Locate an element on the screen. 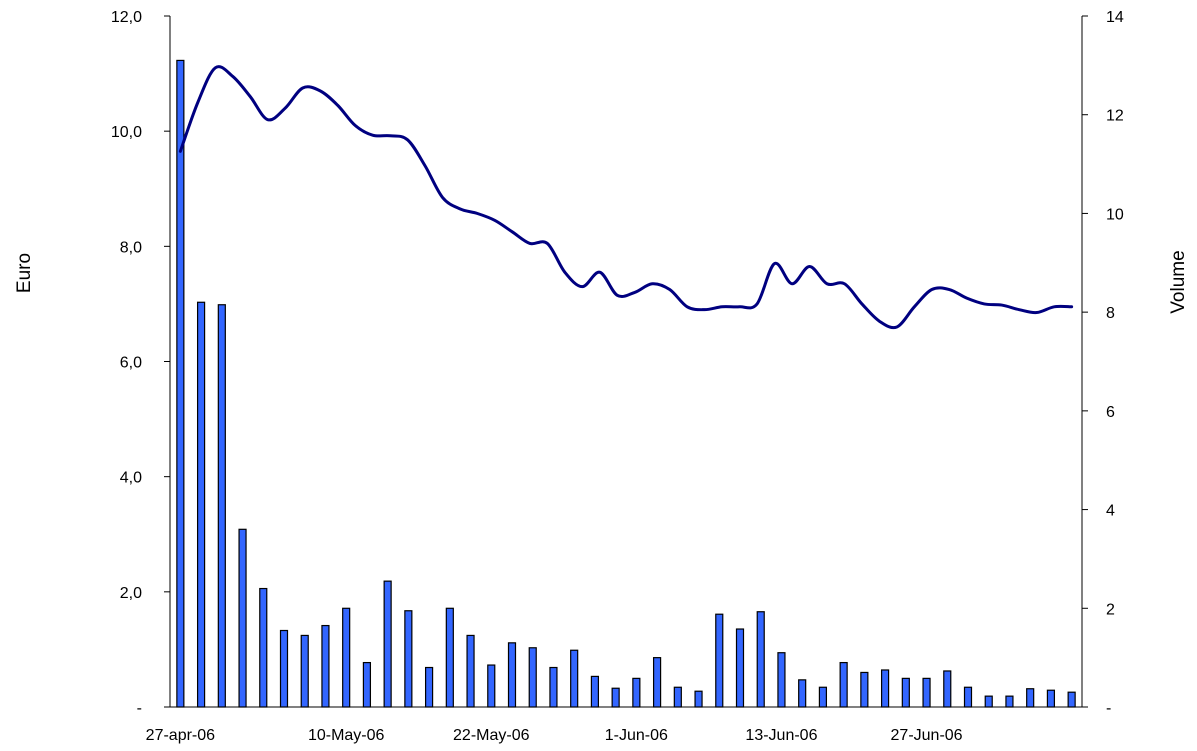 The image size is (1197, 751). right-axis-ticks: - 2 4 6 8 10 12 14 is located at coordinates (1103, 363).